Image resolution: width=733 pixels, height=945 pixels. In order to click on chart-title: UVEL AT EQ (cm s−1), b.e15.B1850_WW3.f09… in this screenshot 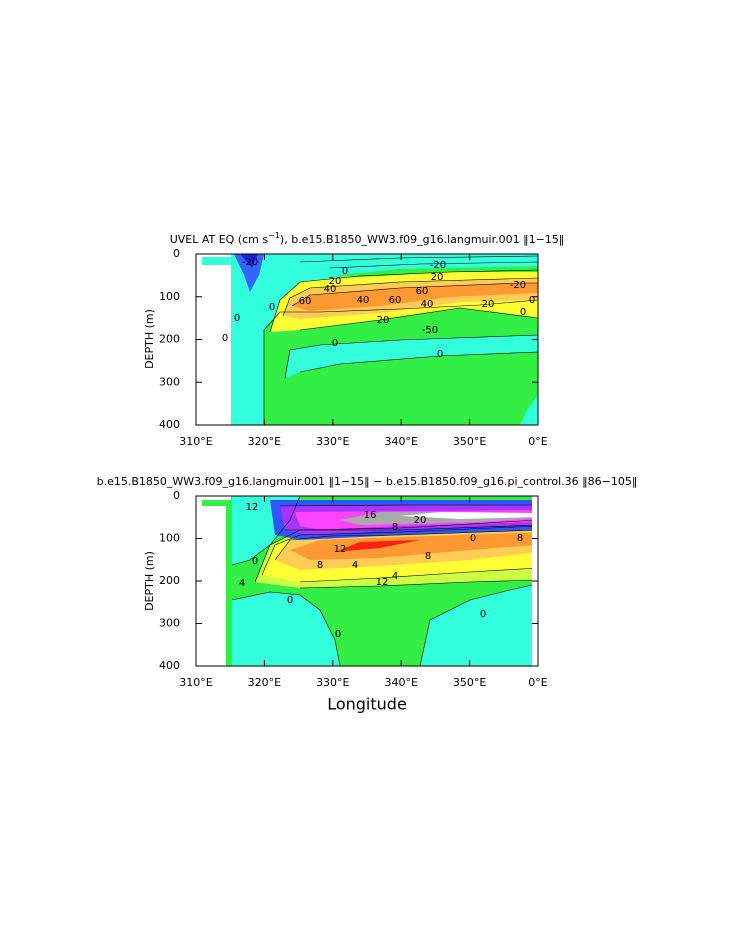, I will do `click(367, 239)`.